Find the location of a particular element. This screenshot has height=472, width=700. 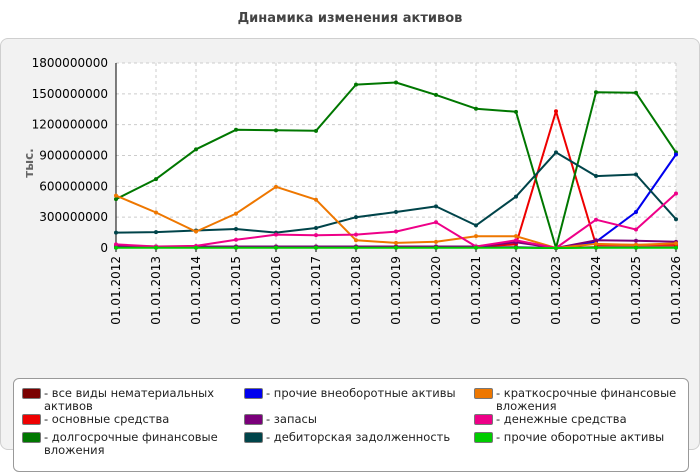

chart-title: Динамика изменения активов is located at coordinates (350, 18).